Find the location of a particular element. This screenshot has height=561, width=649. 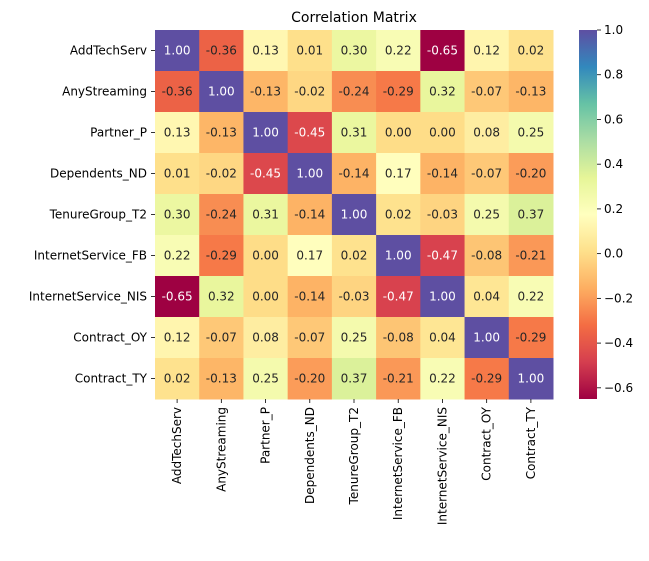

y-tick-label: Contract_TY is located at coordinates (111, 379).